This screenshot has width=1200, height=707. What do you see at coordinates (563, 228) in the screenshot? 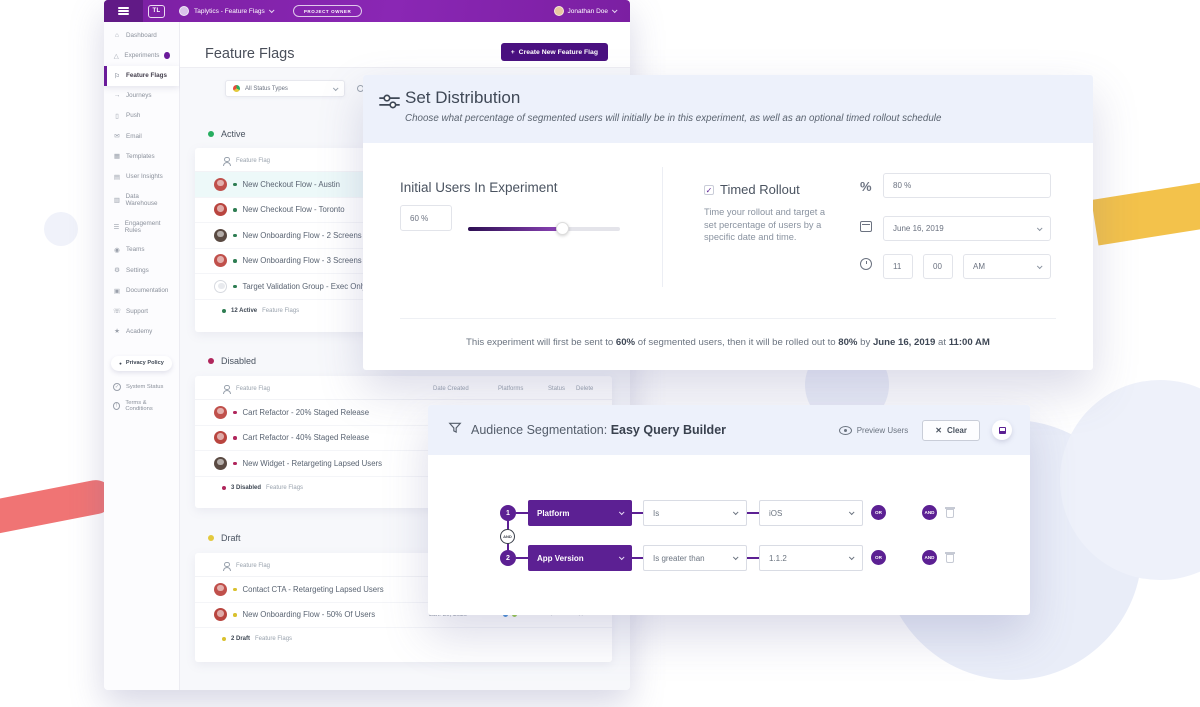
I see `slider-thumb` at bounding box center [563, 228].